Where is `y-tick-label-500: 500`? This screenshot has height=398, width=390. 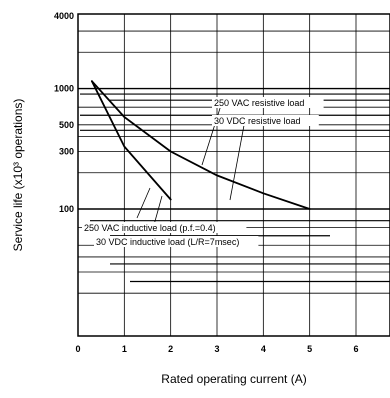
y-tick-label-500: 500 is located at coordinates (66, 125).